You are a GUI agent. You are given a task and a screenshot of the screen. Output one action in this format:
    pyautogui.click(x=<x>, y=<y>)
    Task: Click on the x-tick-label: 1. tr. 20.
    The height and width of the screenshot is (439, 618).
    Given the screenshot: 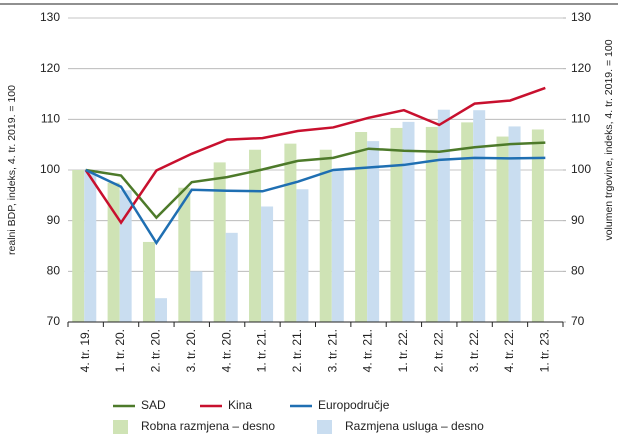 What is the action you would take?
    pyautogui.click(x=120, y=350)
    